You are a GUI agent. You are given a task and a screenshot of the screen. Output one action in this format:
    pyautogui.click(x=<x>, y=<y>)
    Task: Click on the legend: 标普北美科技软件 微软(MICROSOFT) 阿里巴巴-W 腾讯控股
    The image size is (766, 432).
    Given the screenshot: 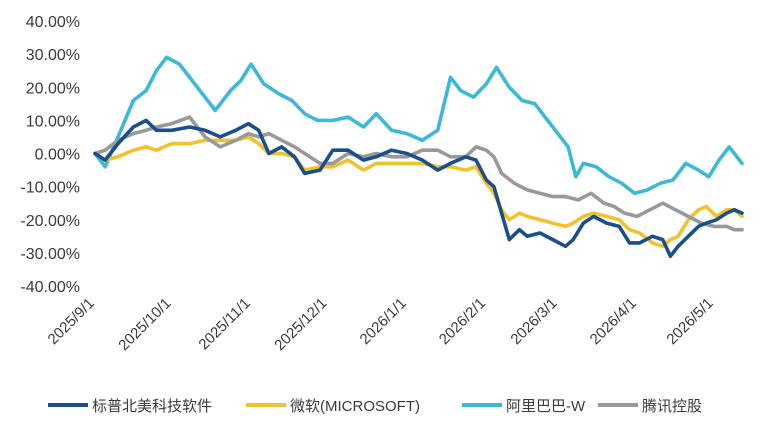 What is the action you would take?
    pyautogui.click(x=375, y=406)
    